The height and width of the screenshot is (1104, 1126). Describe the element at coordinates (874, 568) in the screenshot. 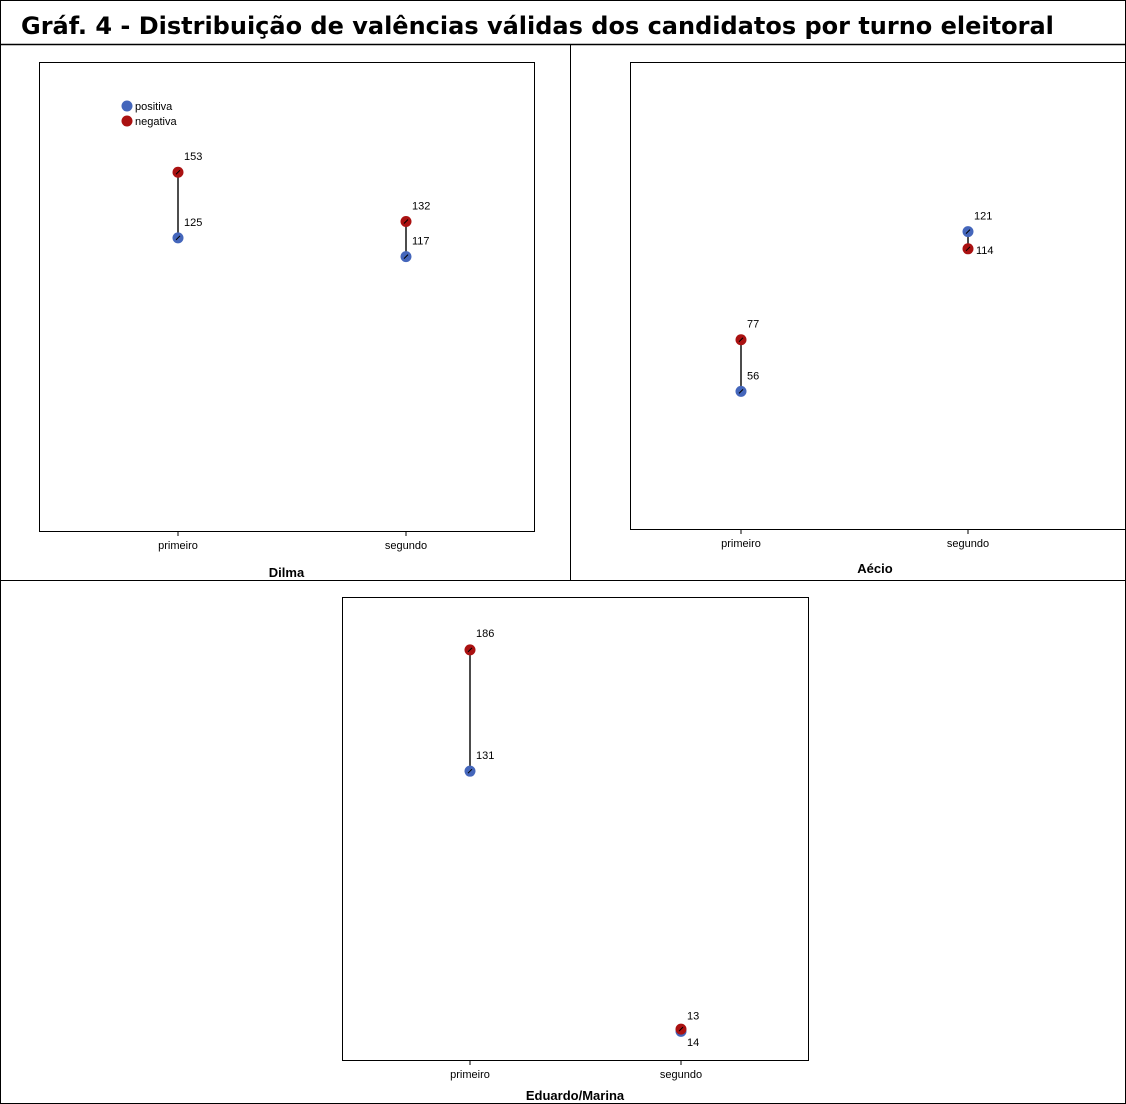

I see `x-axis-label: Aécio` at that location.